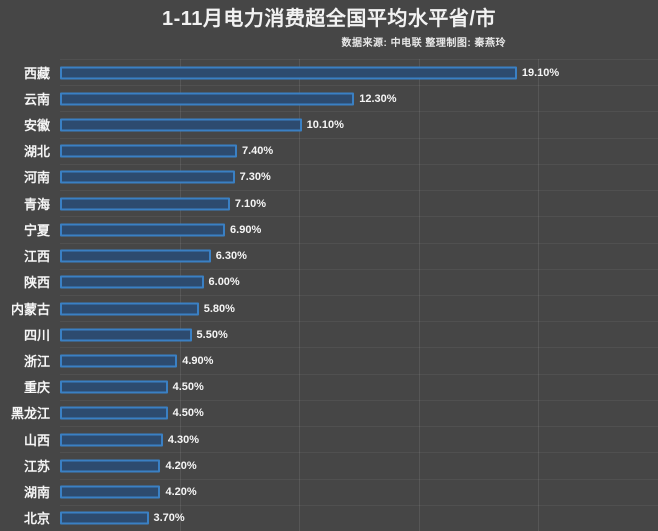 The image size is (658, 531). Describe the element at coordinates (198, 361) in the screenshot. I see `value-label: 4.90%` at that location.